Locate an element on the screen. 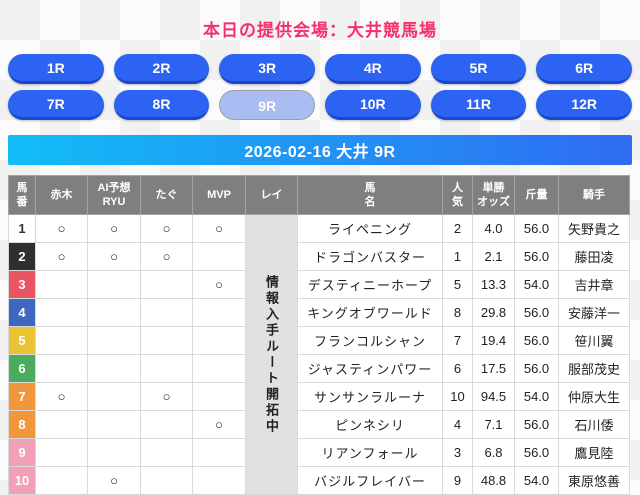  frame-number-cell: 3 is located at coordinates (22, 284).